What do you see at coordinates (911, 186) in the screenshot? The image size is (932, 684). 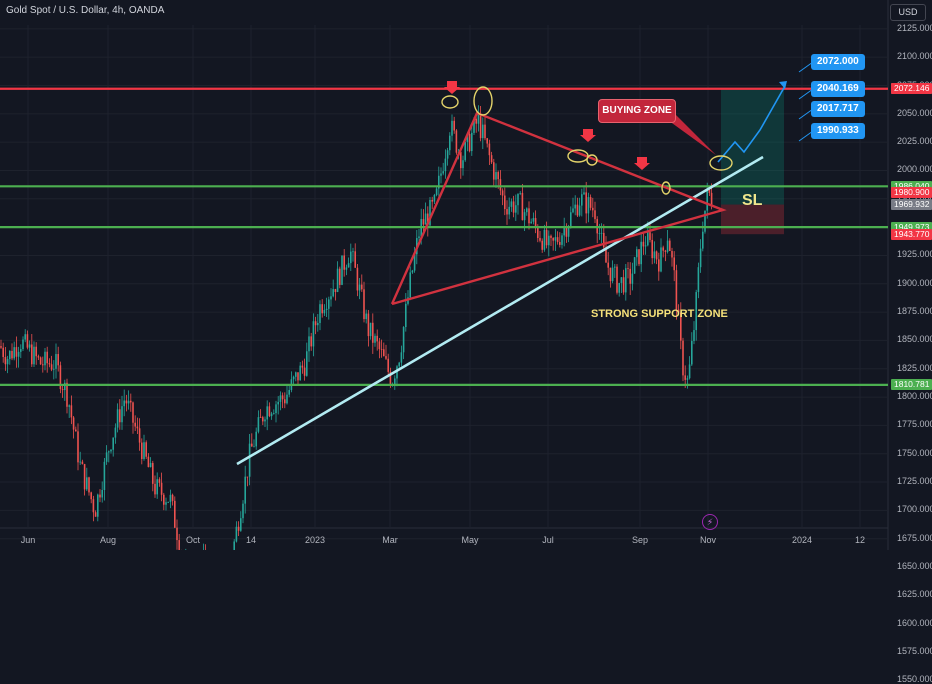 I see `price-badge: 1986.040` at bounding box center [911, 186].